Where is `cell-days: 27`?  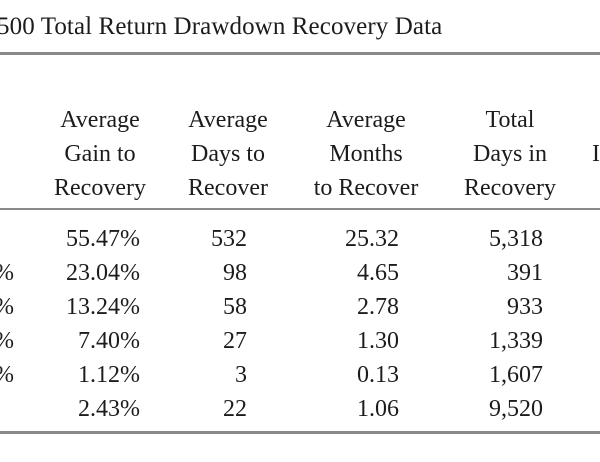 cell-days: 27 is located at coordinates (235, 341).